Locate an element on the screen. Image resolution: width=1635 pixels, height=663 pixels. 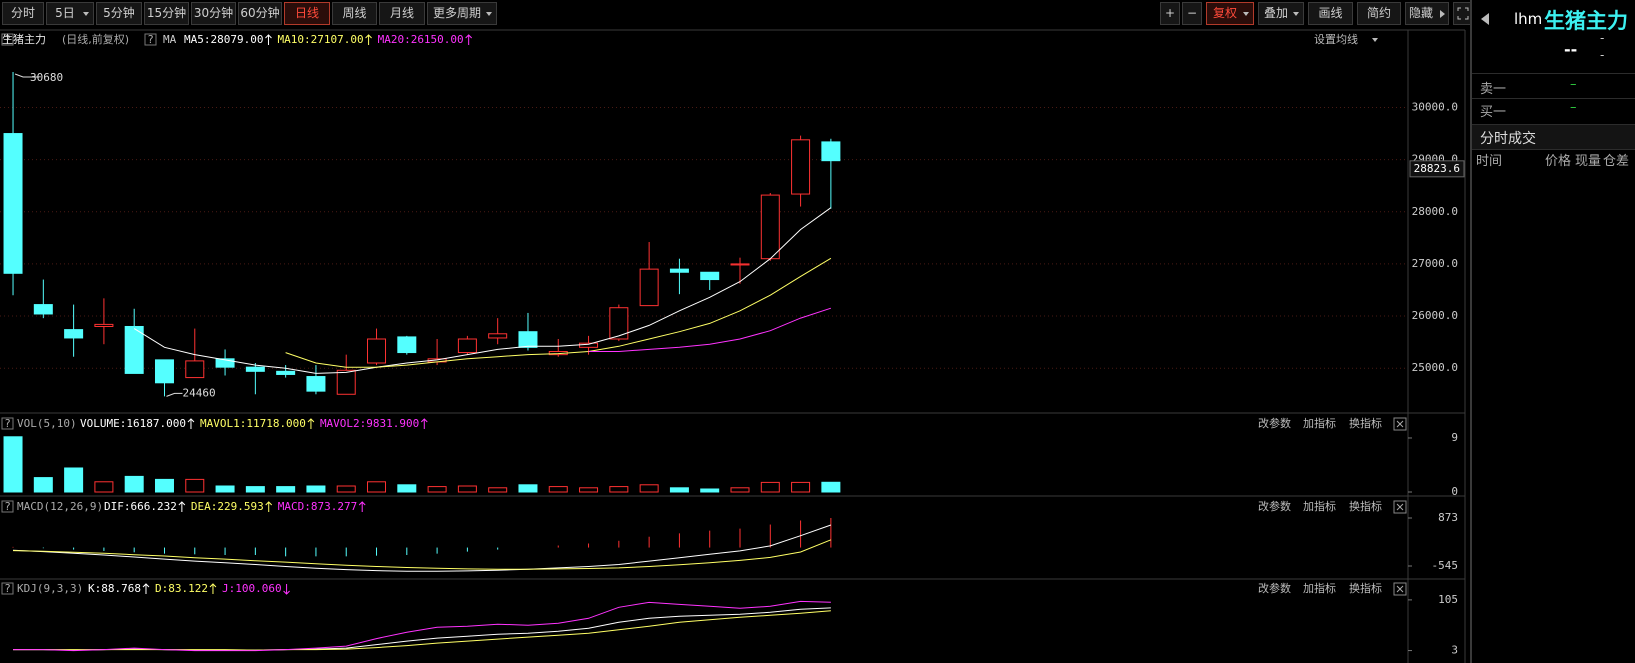
legend-entry: DEA:229.593 is located at coordinates (227, 506).